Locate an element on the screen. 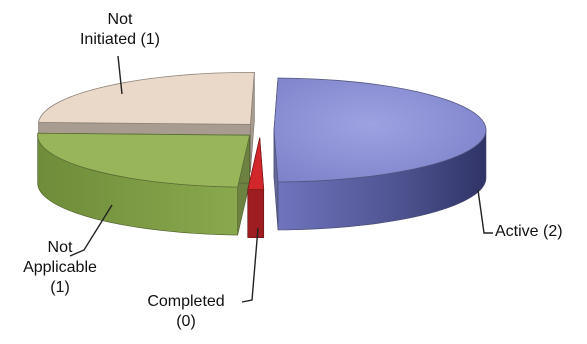 Image resolution: width=587 pixels, height=344 pixels. slice-notapplicable is located at coordinates (144, 160).